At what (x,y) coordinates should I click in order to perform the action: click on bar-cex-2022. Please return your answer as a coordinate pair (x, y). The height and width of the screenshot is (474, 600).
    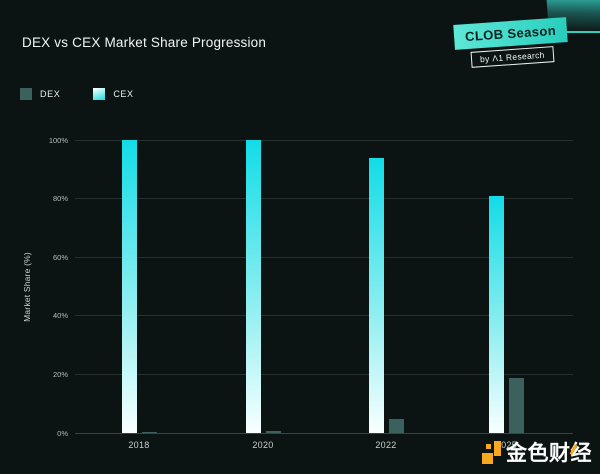
    Looking at the image, I should click on (376, 295).